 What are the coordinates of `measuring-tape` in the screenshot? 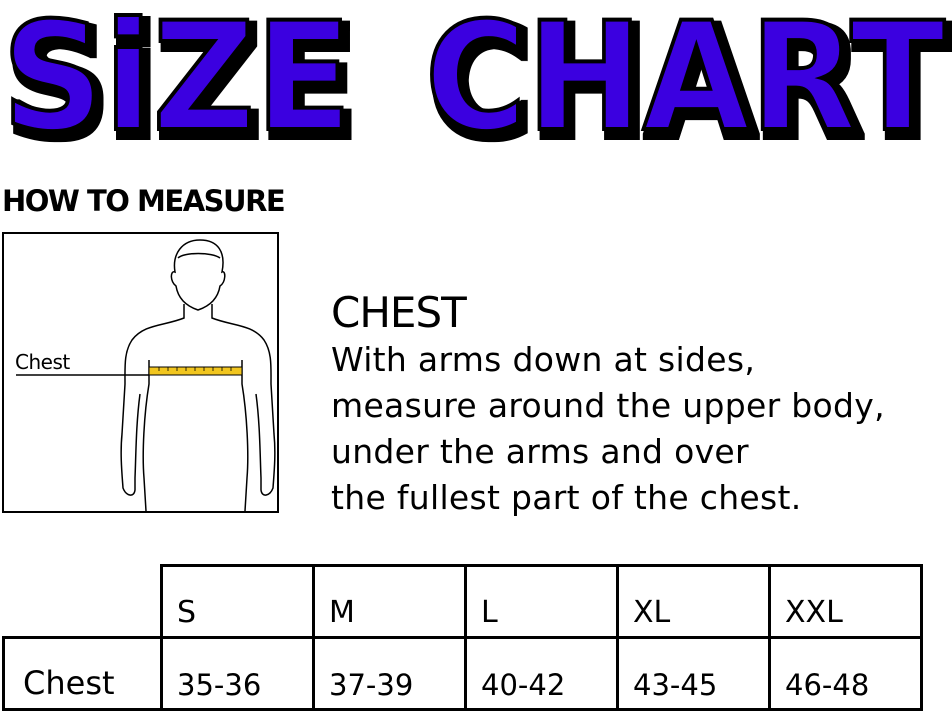 It's located at (195, 371).